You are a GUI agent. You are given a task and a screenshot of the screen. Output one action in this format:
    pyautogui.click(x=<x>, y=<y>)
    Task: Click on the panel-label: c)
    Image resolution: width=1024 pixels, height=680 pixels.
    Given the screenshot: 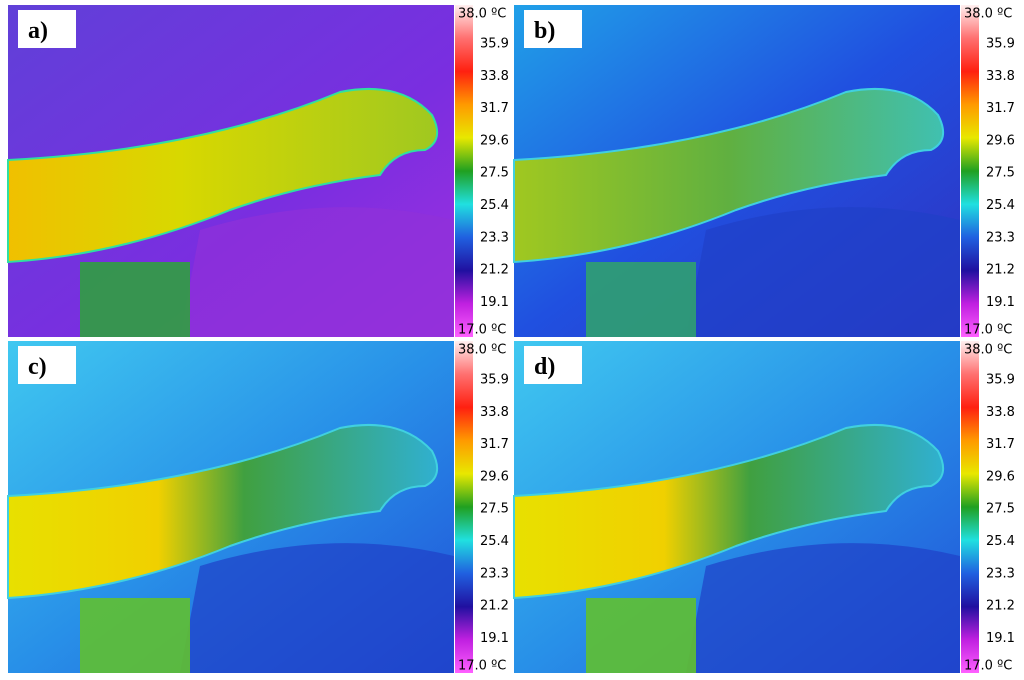 What is the action you would take?
    pyautogui.click(x=37, y=367)
    